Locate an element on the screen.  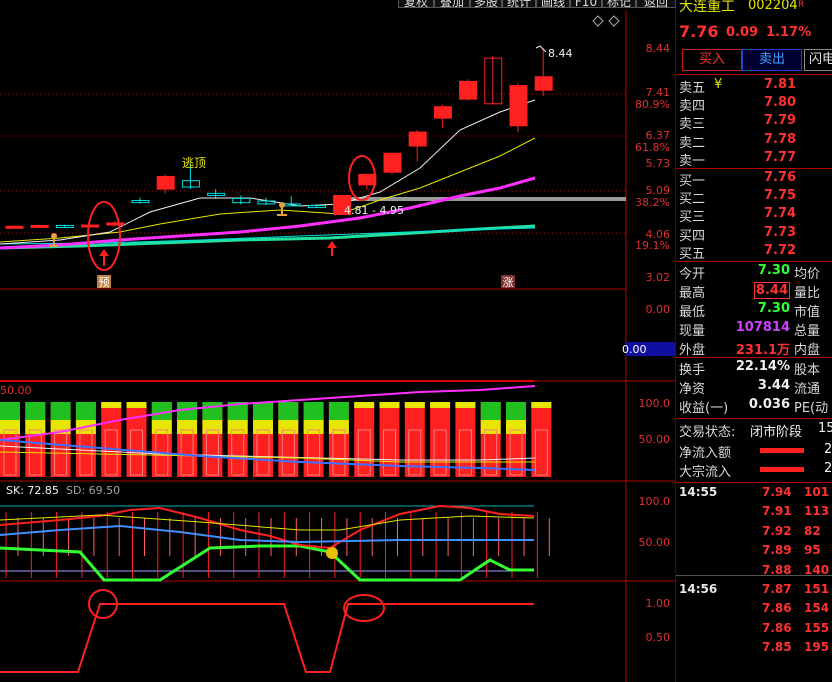
ask-row: 卖五 ¥7.81 is located at coordinates (754, 86).